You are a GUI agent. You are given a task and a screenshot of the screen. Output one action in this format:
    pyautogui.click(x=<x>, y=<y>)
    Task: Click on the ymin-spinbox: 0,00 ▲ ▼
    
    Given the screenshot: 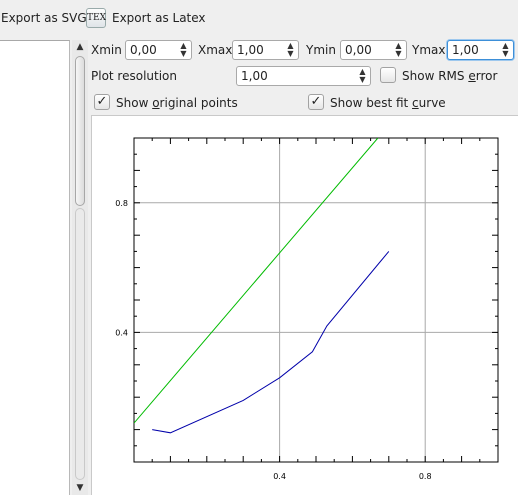 What is the action you would take?
    pyautogui.click(x=373, y=50)
    